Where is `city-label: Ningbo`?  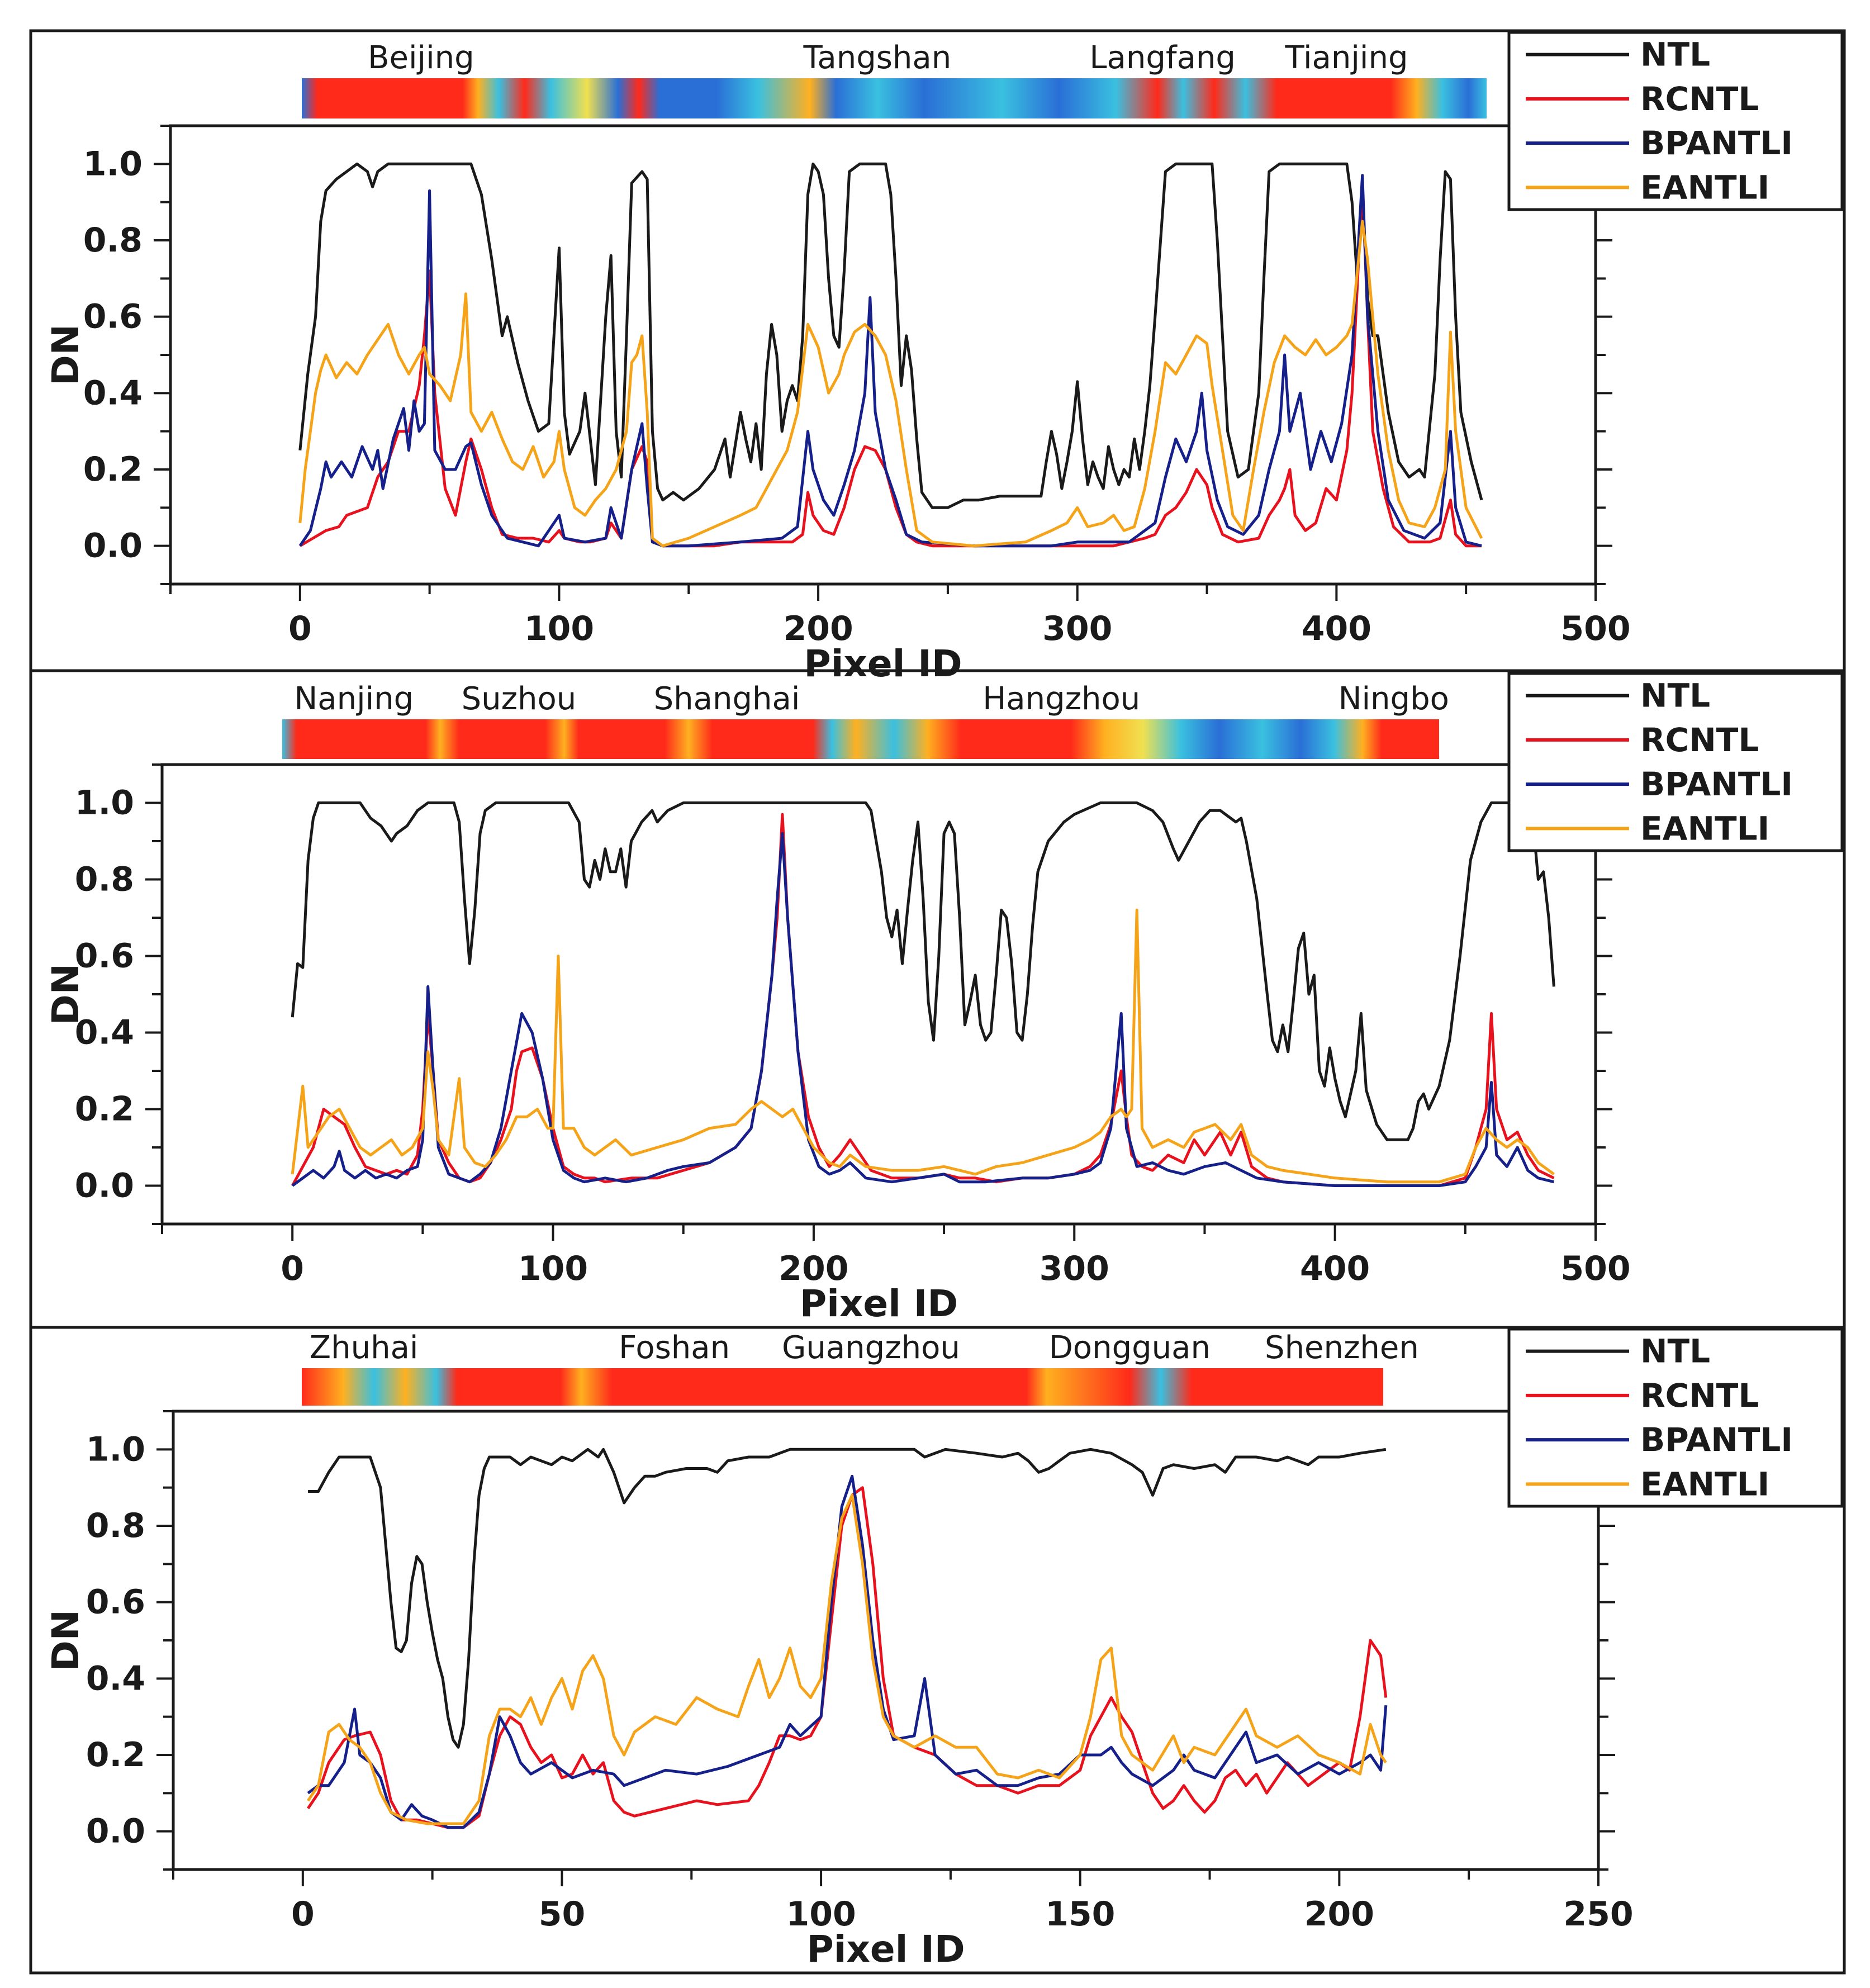 city-label: Ningbo is located at coordinates (1394, 699).